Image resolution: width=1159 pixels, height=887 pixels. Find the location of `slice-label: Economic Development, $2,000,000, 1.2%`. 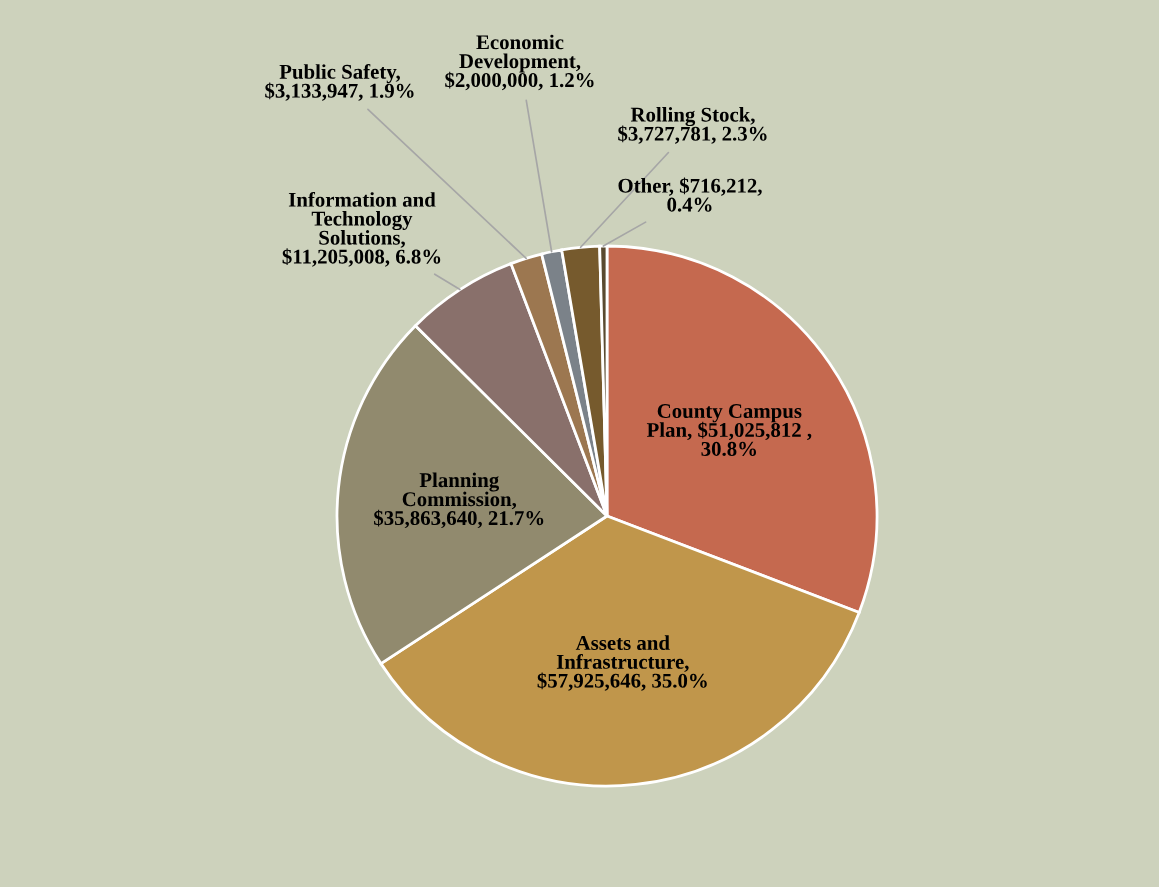

slice-label: Economic Development, $2,000,000, 1.2% is located at coordinates (519, 62).